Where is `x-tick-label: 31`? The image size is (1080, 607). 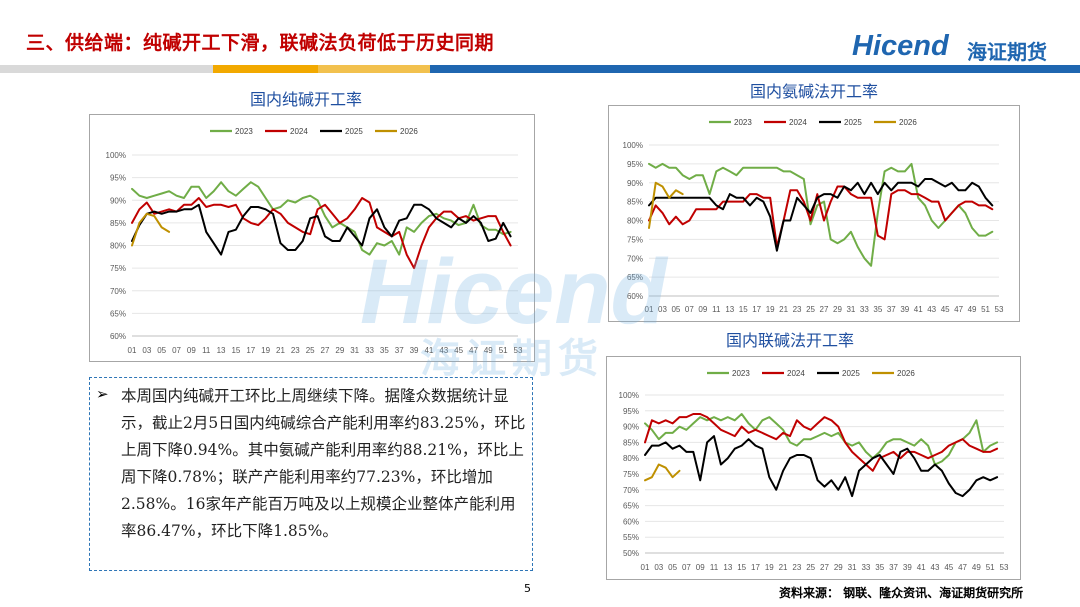
x-tick-label: 31 is located at coordinates (850, 309).